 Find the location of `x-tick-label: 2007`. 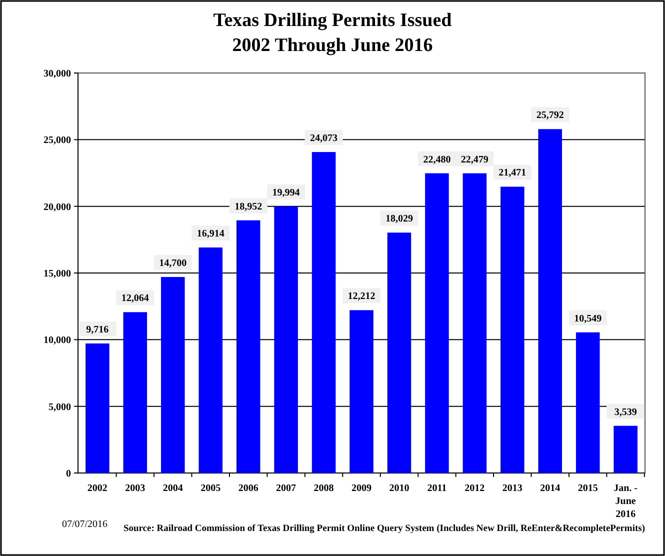

x-tick-label: 2007 is located at coordinates (286, 488).